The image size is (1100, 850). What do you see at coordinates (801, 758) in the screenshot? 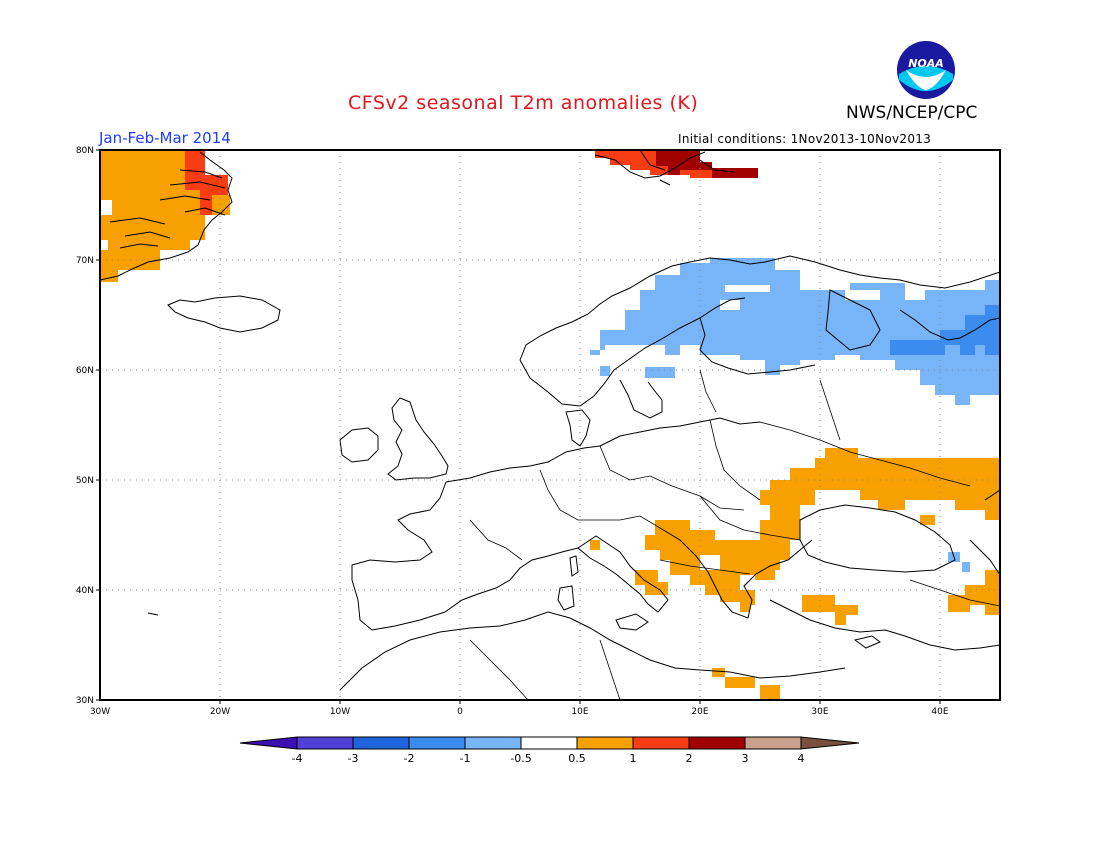
I see `colorbar-label: 4` at bounding box center [801, 758].